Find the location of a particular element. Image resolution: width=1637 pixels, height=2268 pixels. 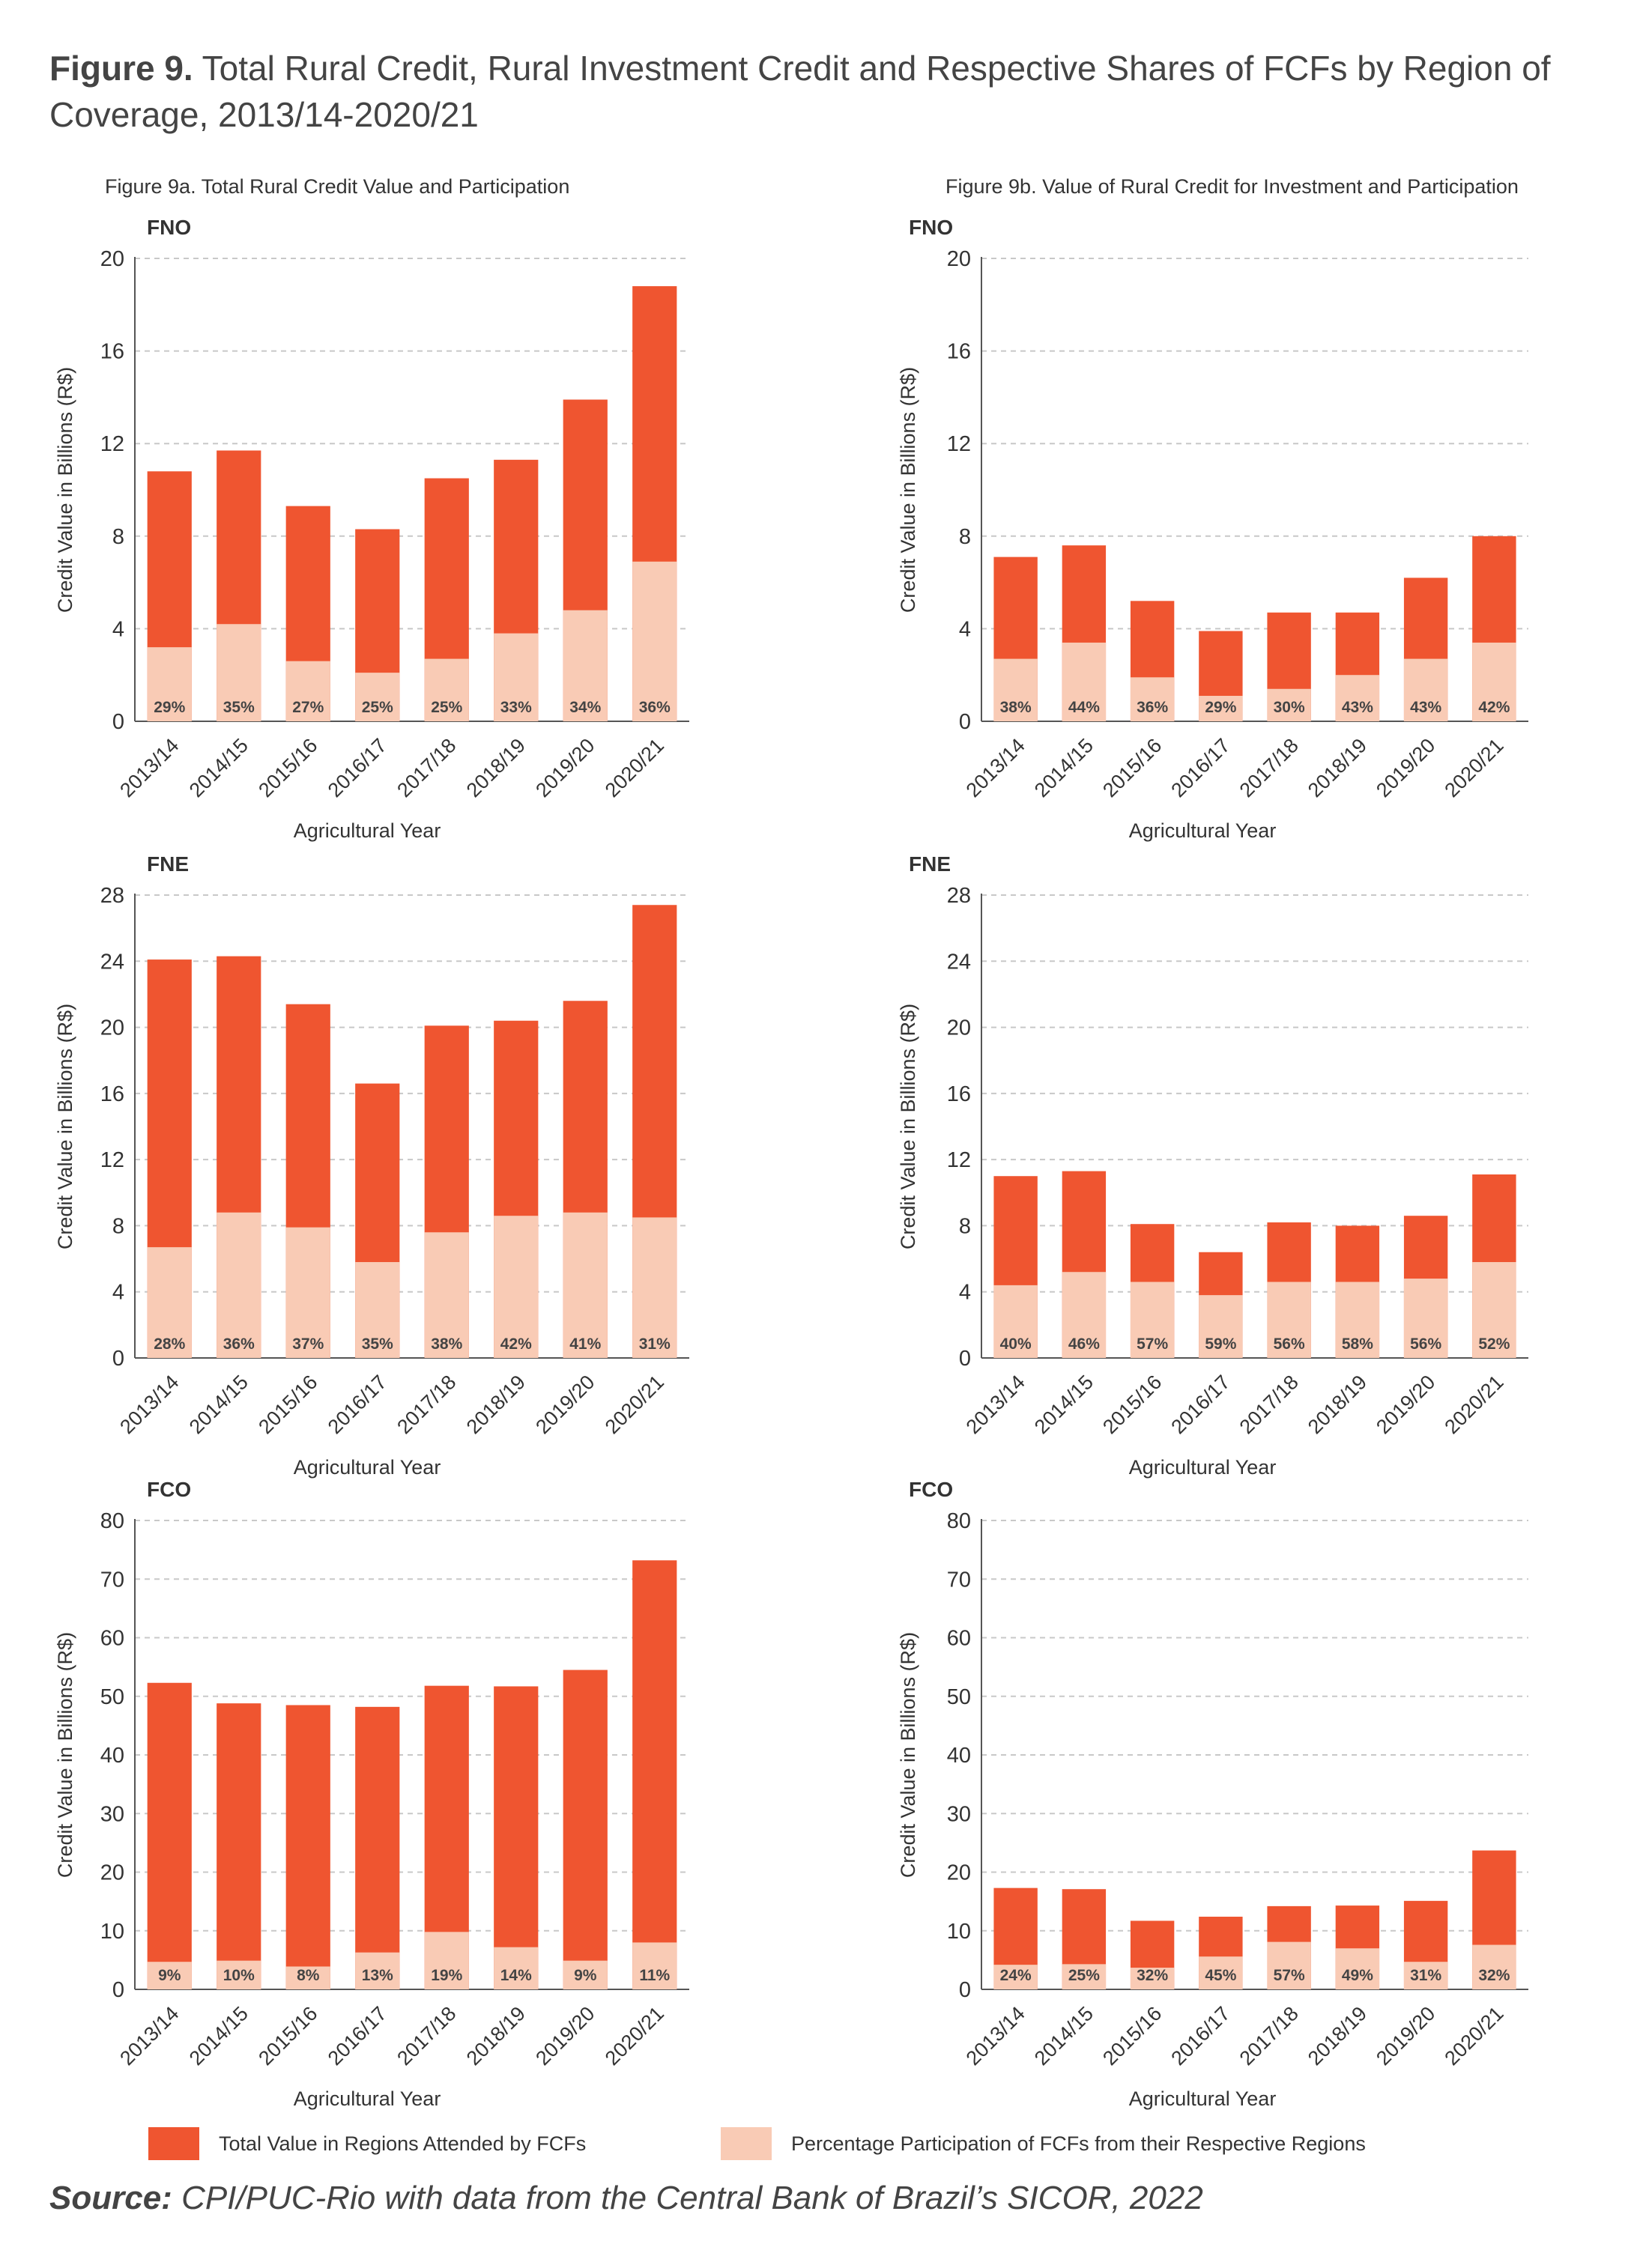

share-percent-label: 30% is located at coordinates (1289, 707).